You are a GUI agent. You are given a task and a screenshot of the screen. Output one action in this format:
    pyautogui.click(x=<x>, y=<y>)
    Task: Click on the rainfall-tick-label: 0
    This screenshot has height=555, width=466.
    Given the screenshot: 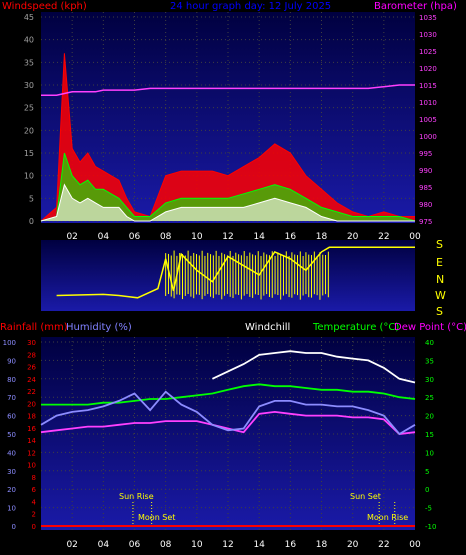 What is the action you would take?
    pyautogui.click(x=34, y=527)
    